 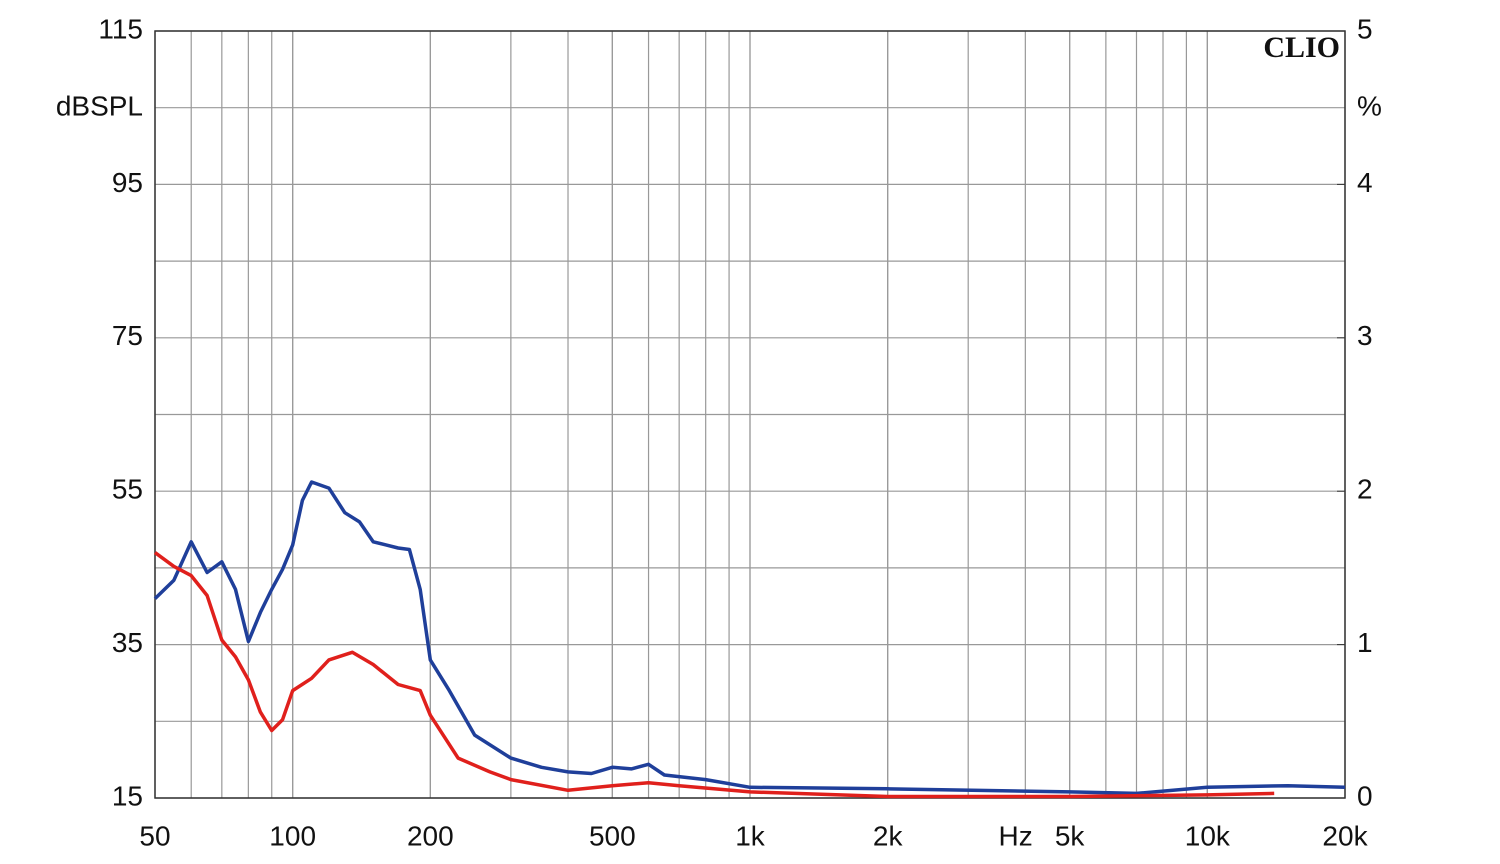 What do you see at coordinates (1365, 182) in the screenshot?
I see `y2-tick-label: 4` at bounding box center [1365, 182].